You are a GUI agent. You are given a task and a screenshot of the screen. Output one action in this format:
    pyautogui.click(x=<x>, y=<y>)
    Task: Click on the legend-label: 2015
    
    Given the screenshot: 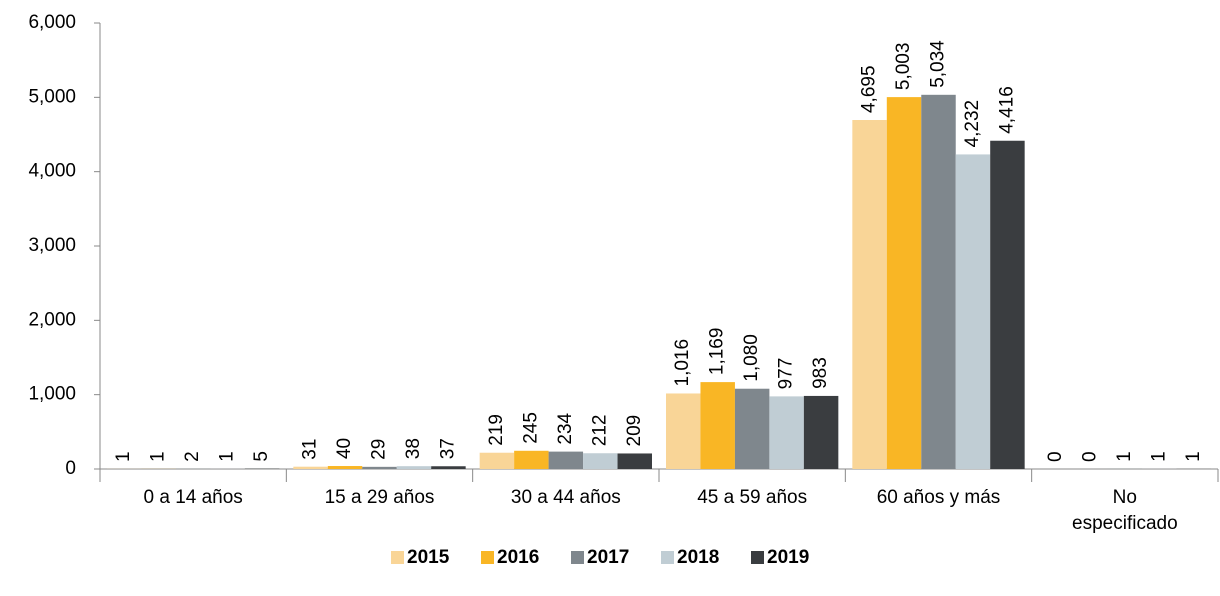 What is the action you would take?
    pyautogui.click(x=428, y=557)
    